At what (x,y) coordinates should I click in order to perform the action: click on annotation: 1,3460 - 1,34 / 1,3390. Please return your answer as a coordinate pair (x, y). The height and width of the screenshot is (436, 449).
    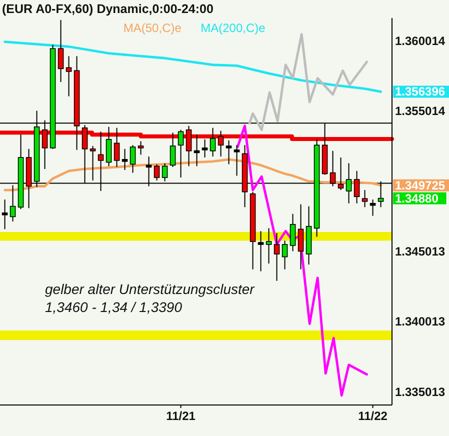
    Looking at the image, I should click on (113, 307).